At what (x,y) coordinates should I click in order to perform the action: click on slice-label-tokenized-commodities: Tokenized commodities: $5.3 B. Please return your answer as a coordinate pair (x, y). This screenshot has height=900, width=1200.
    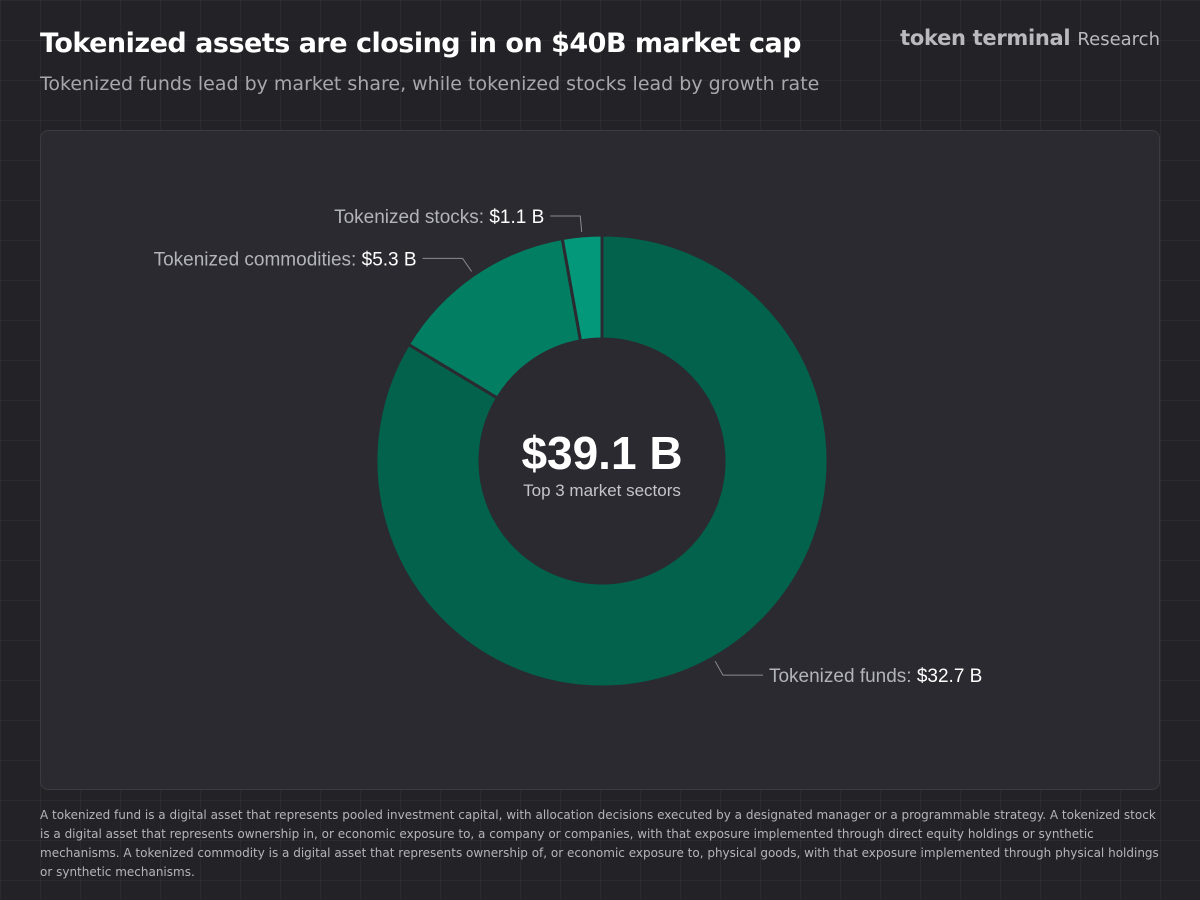
    Looking at the image, I should click on (285, 259).